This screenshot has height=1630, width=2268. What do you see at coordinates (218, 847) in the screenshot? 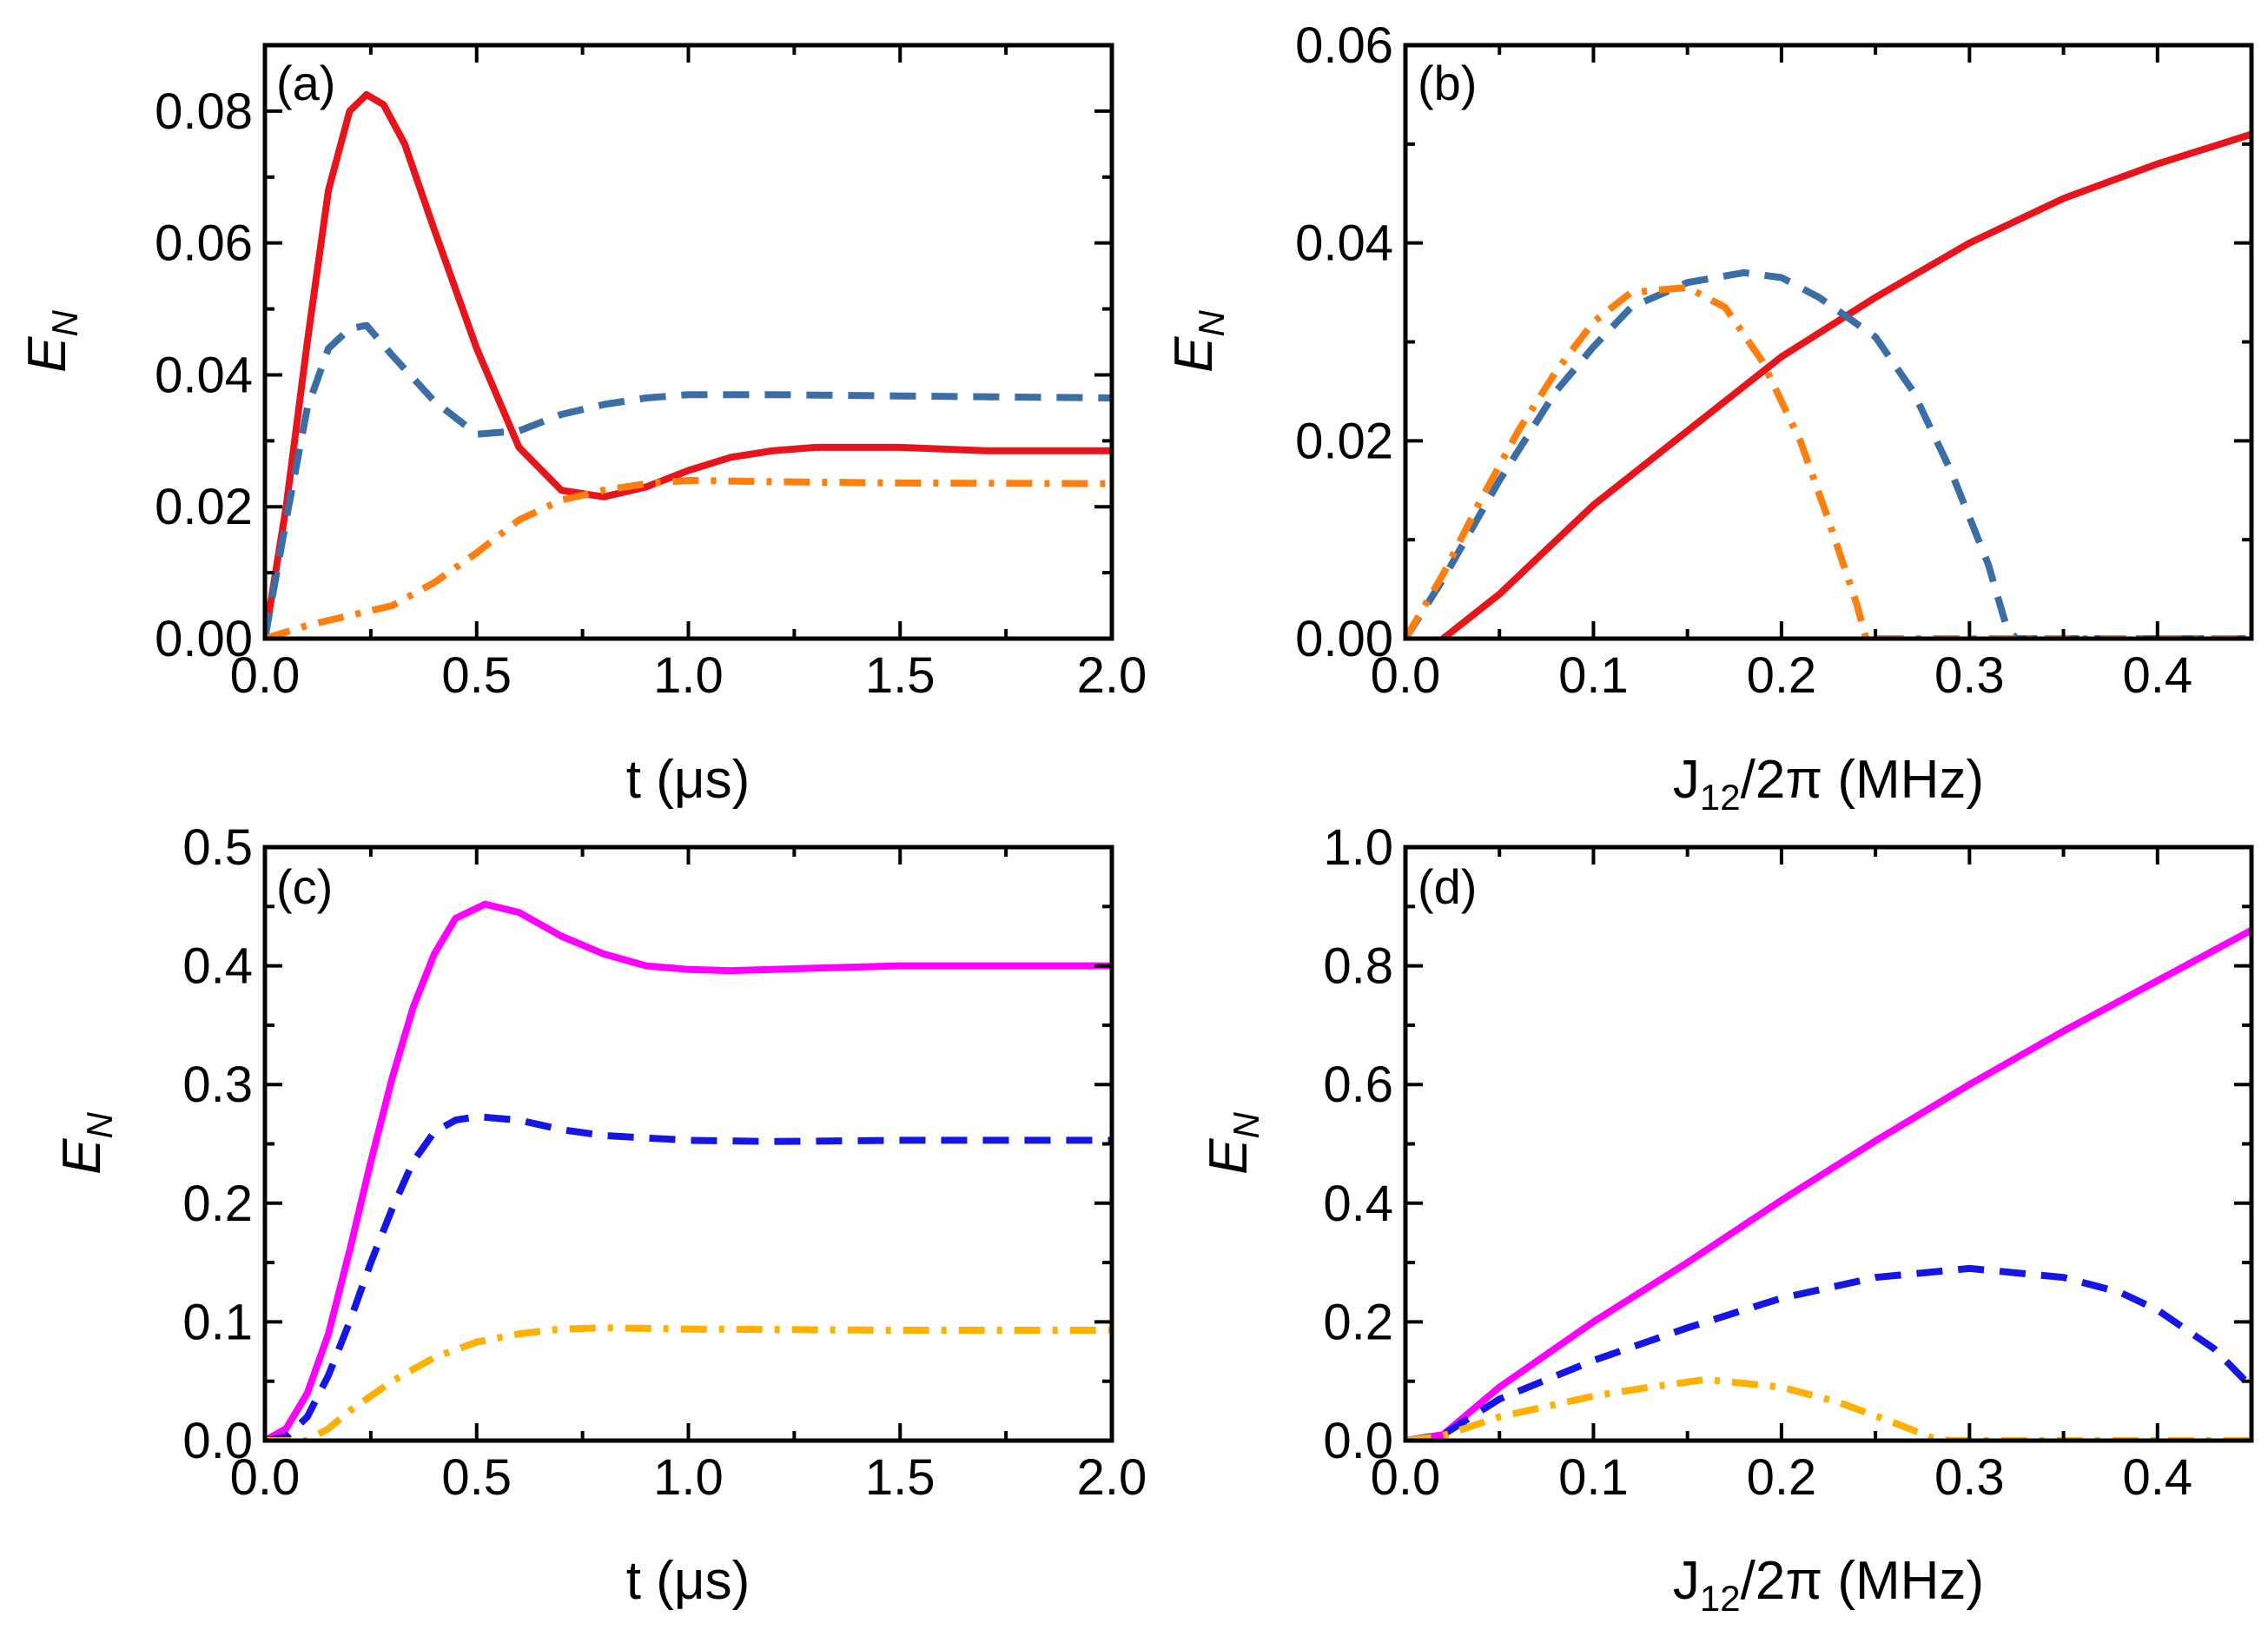
I see `panel-c-y-tick-label: 0.5` at bounding box center [218, 847].